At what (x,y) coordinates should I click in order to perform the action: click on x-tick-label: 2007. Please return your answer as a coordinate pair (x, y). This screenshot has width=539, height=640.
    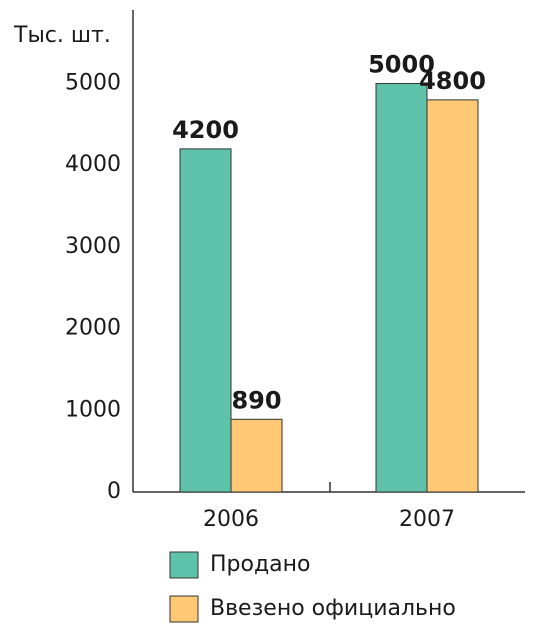
    Looking at the image, I should click on (427, 519).